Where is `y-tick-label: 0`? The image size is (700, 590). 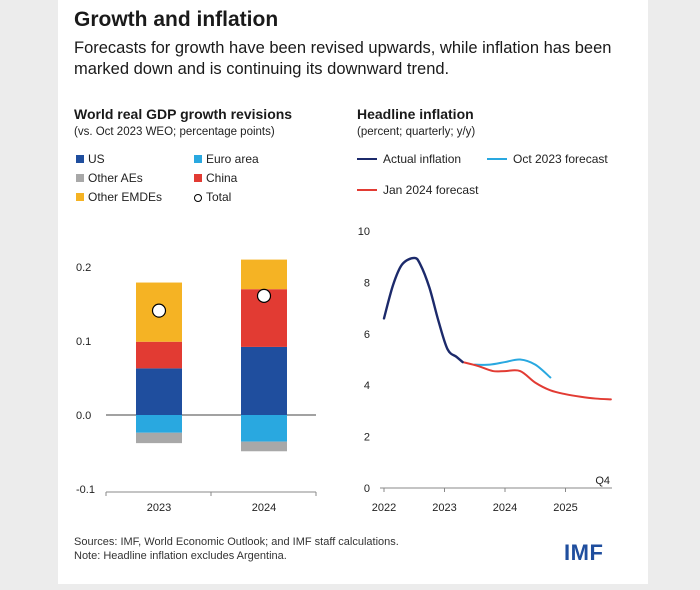 y-tick-label: 0 is located at coordinates (367, 489).